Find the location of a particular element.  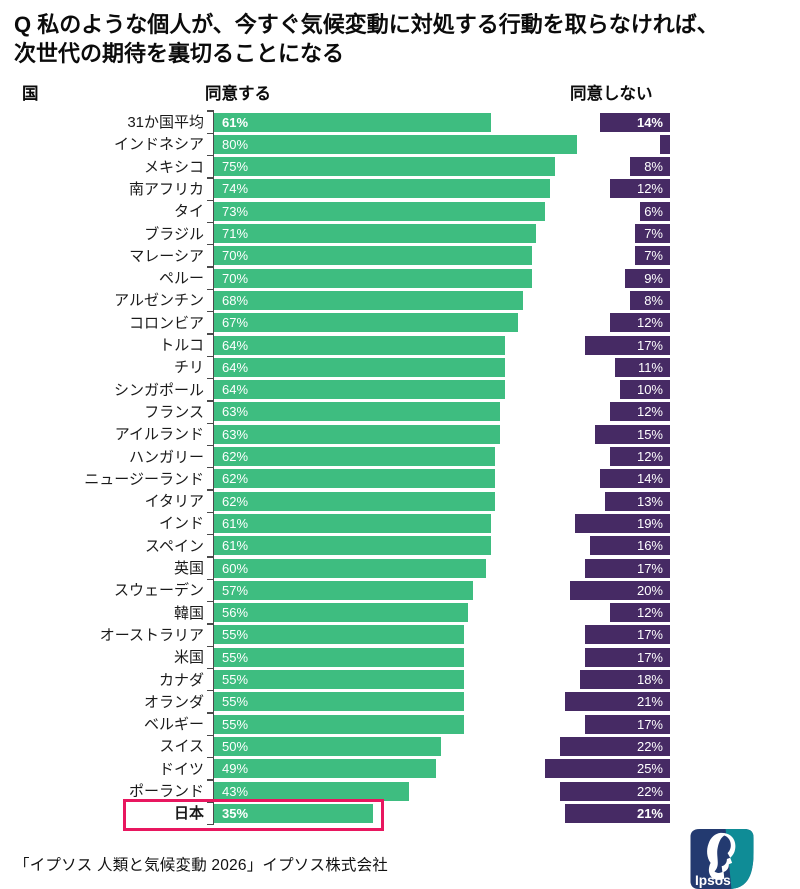

agree-bar: 80% is located at coordinates (396, 144).